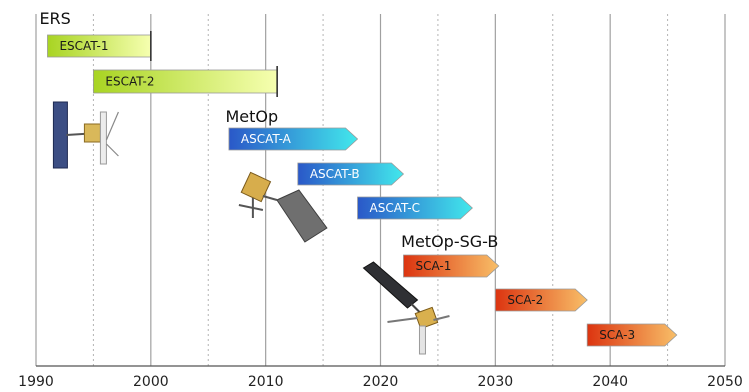 The height and width of the screenshot is (392, 749). Describe the element at coordinates (381, 382) in the screenshot. I see `x-tick-label: 2020` at that location.